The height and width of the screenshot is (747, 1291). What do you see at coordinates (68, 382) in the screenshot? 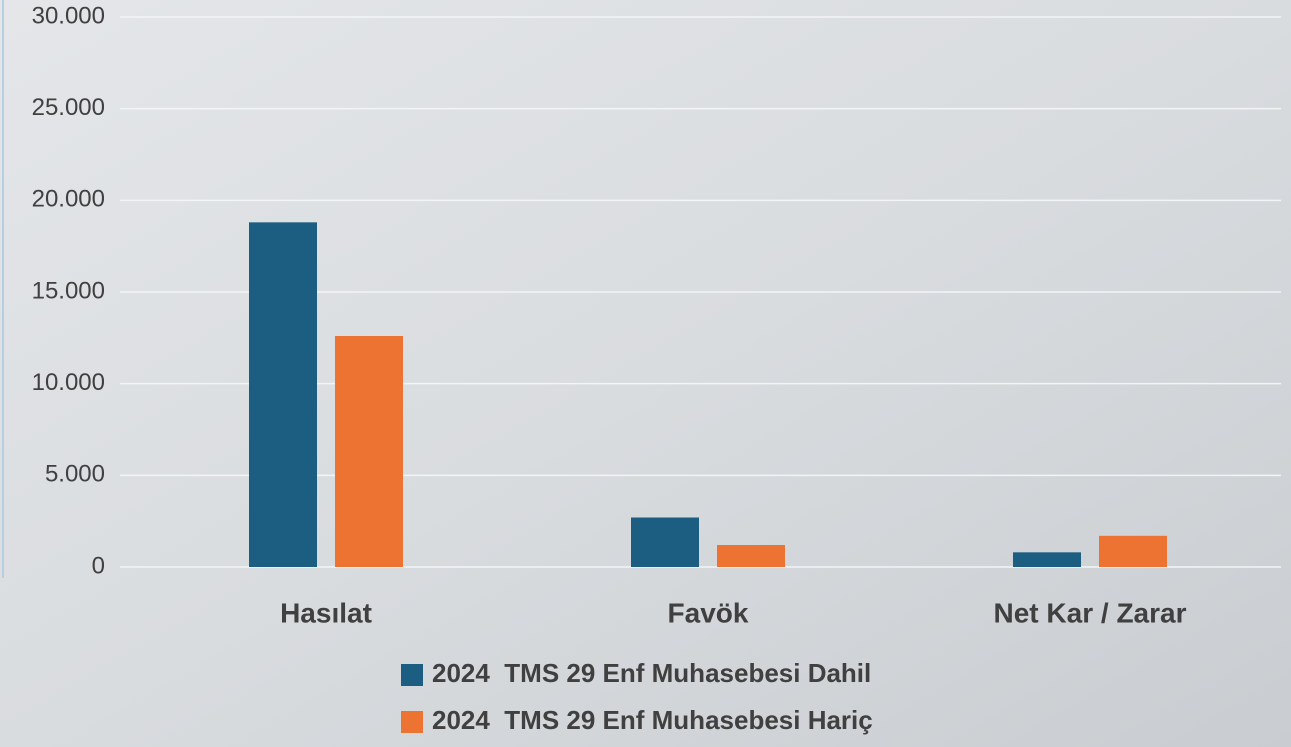
I see `y-tick-label: 10.000` at bounding box center [68, 382].